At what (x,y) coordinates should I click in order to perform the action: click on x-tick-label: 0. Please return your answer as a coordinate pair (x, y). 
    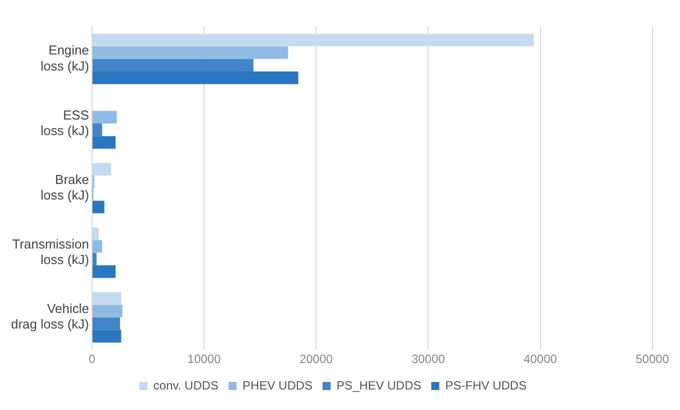
    Looking at the image, I should click on (92, 359).